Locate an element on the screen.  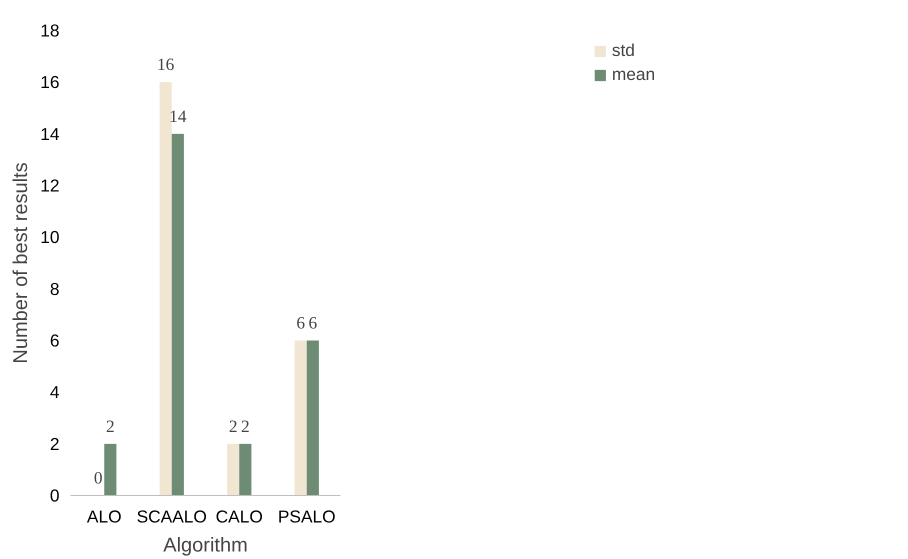
y-tick-label: 18 is located at coordinates (50, 30).